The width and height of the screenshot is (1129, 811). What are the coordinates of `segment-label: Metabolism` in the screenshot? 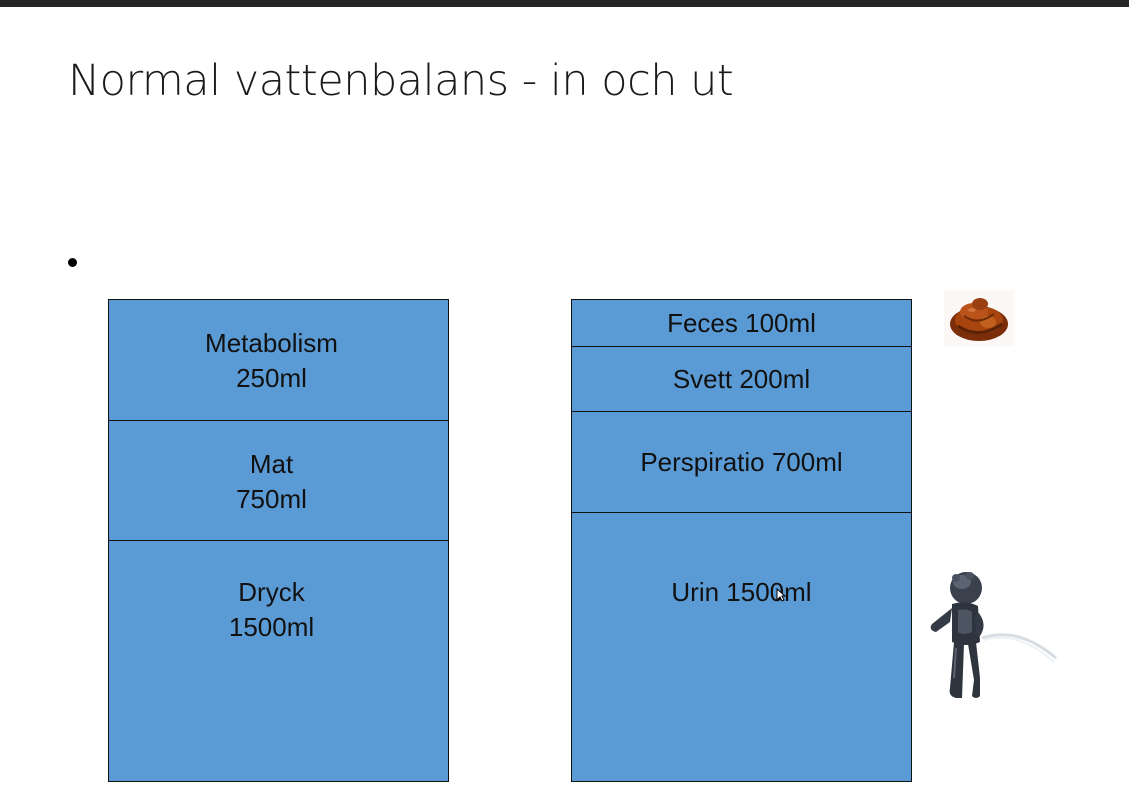 It's located at (271, 343).